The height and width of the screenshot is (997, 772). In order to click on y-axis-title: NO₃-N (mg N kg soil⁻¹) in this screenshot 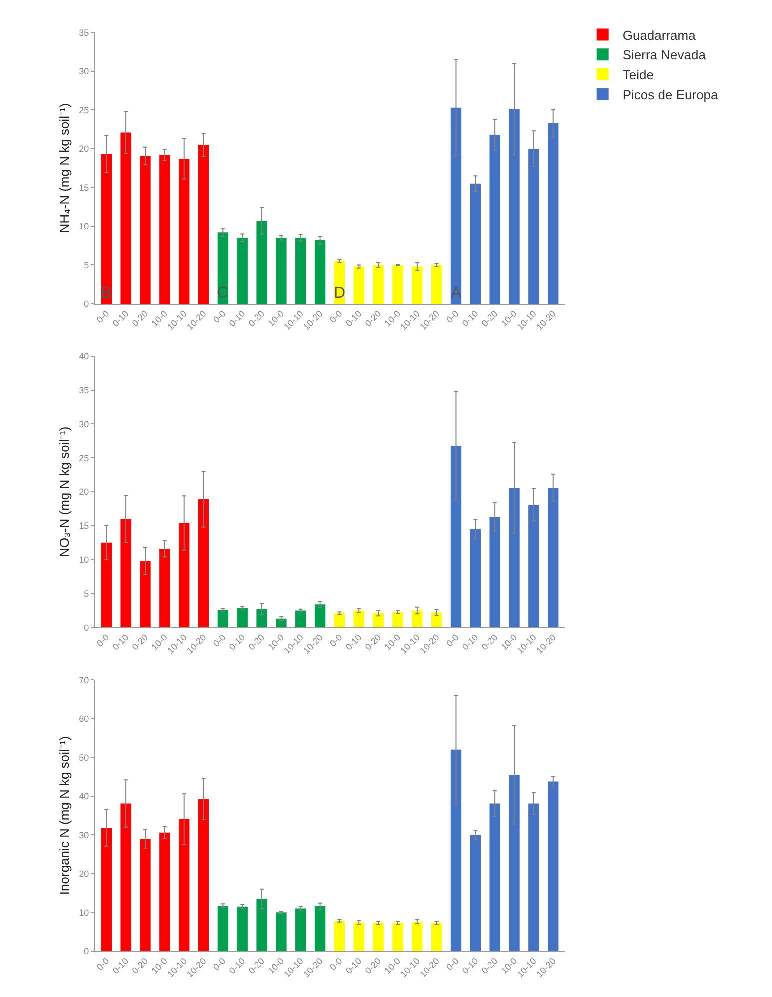, I will do `click(64, 492)`.